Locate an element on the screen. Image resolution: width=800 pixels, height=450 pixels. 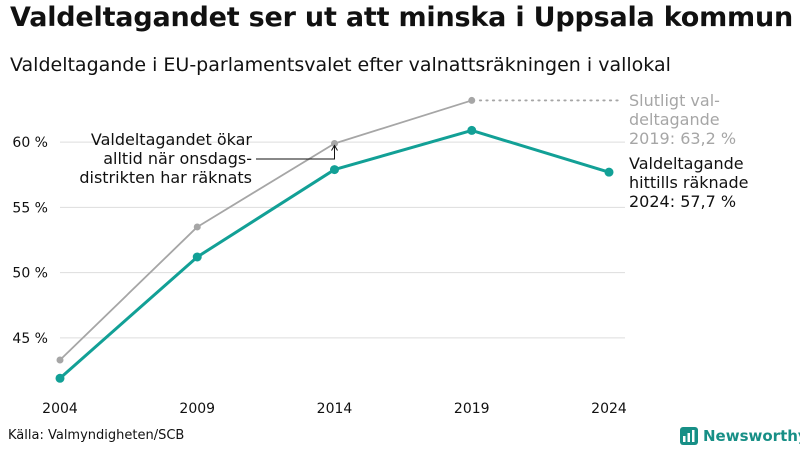
final-turnout-label: Slutligt val- is located at coordinates (674, 100).